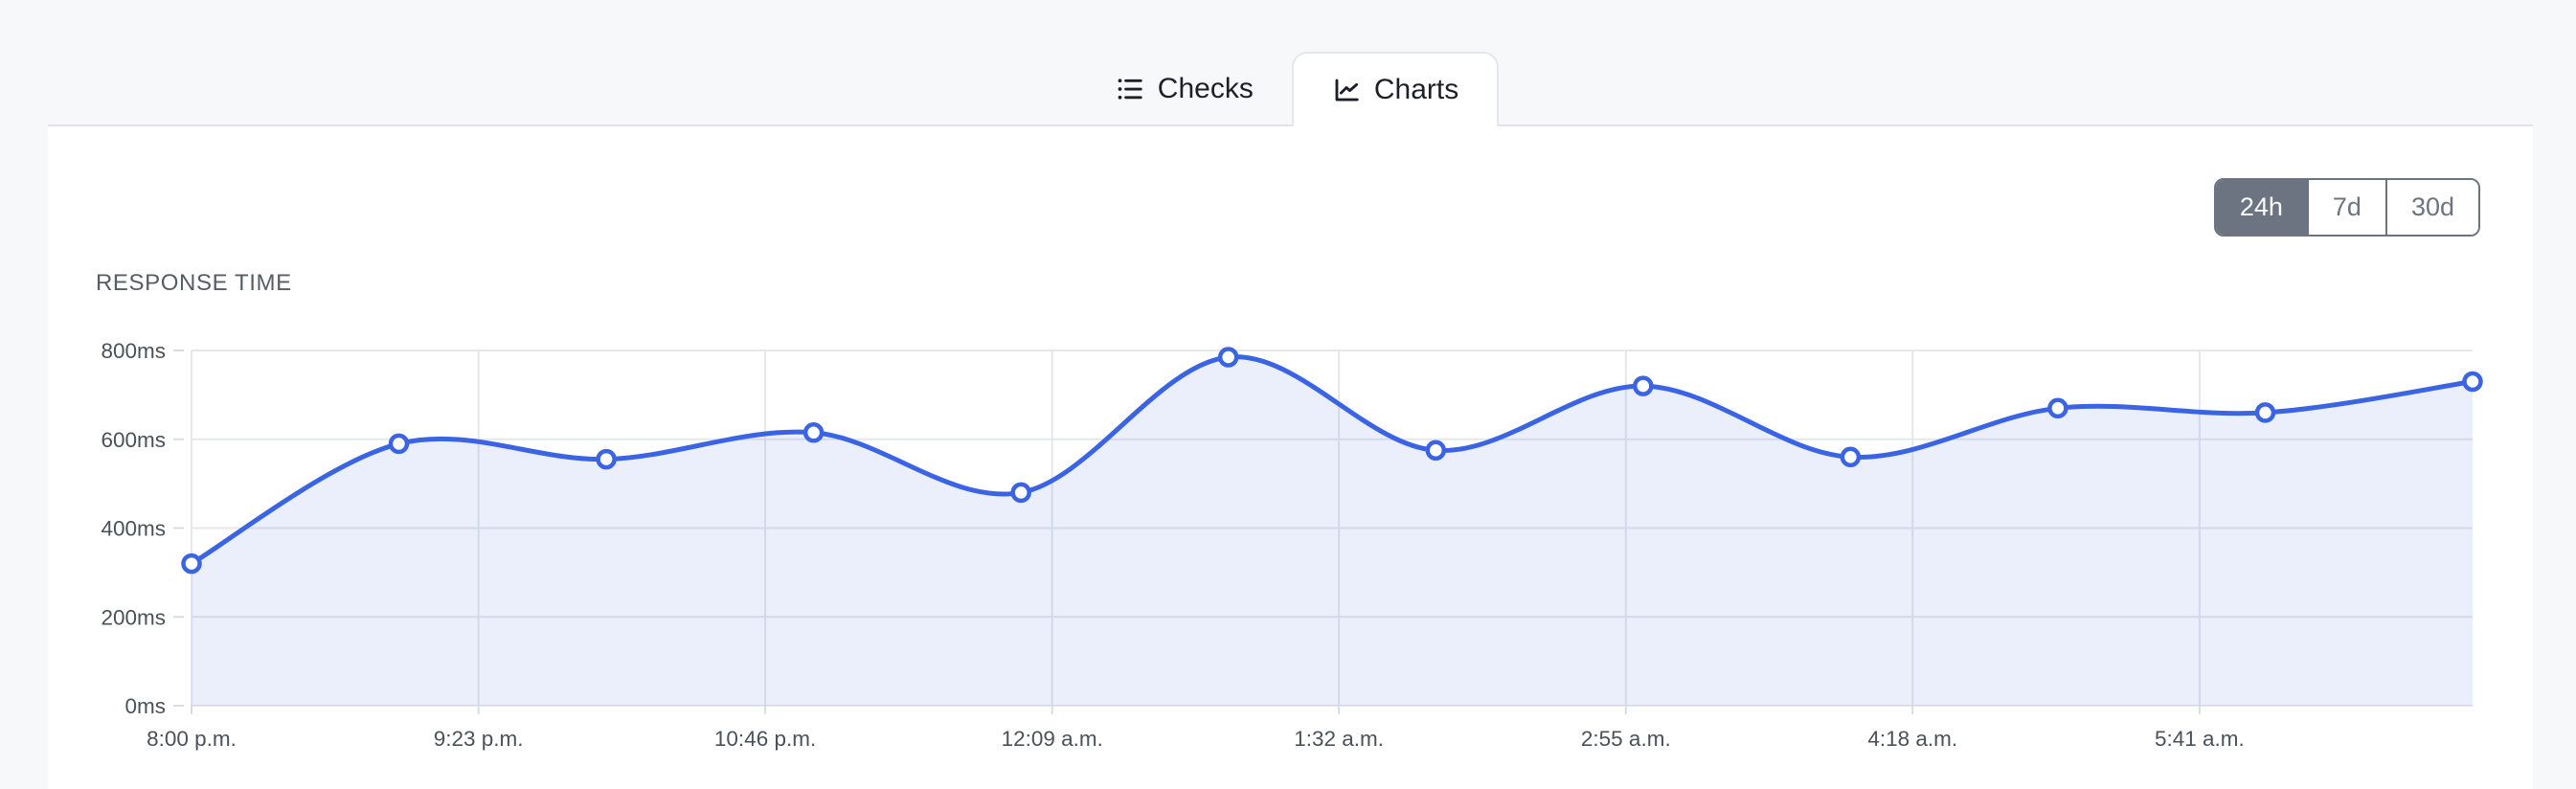 The image size is (2576, 789). I want to click on range-30d-button: 30d, so click(2431, 207).